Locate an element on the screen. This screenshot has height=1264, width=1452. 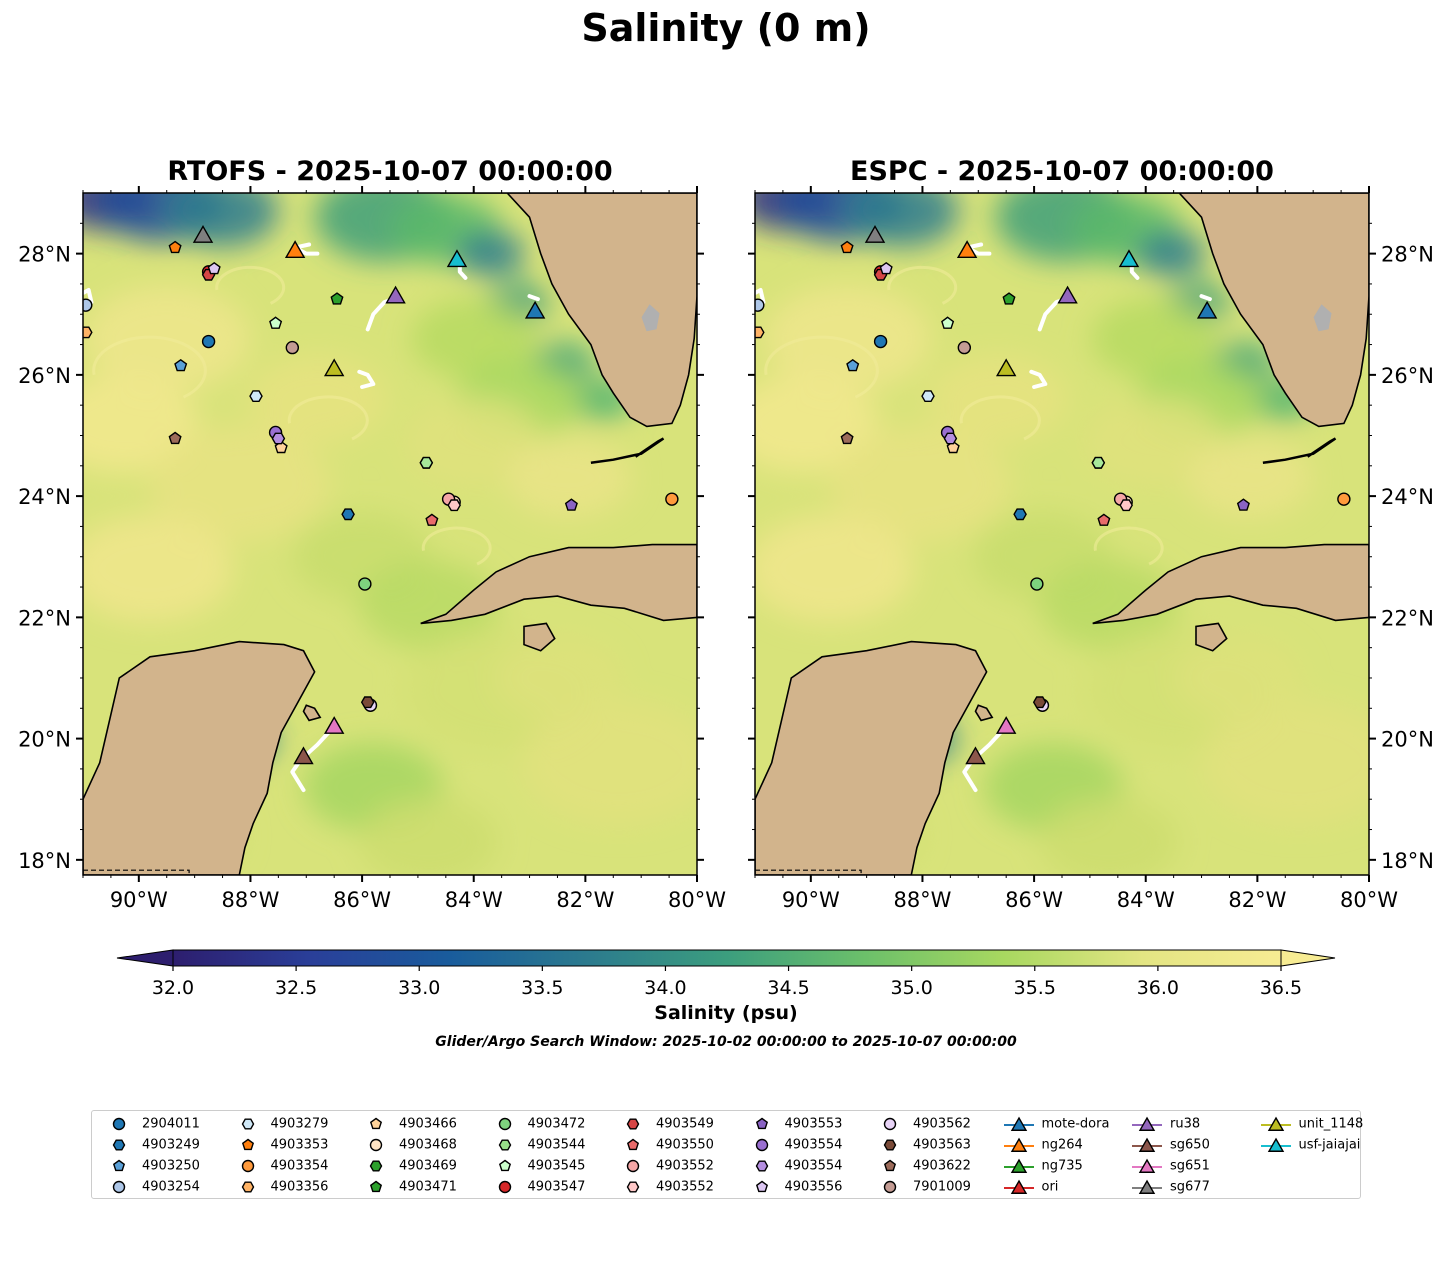
legend-entry: 4903552 is located at coordinates (665, 1187).